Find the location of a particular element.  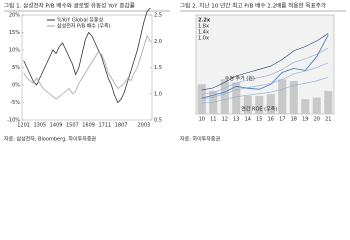

y2-tick-label: 1.0 is located at coordinates (158, 94).